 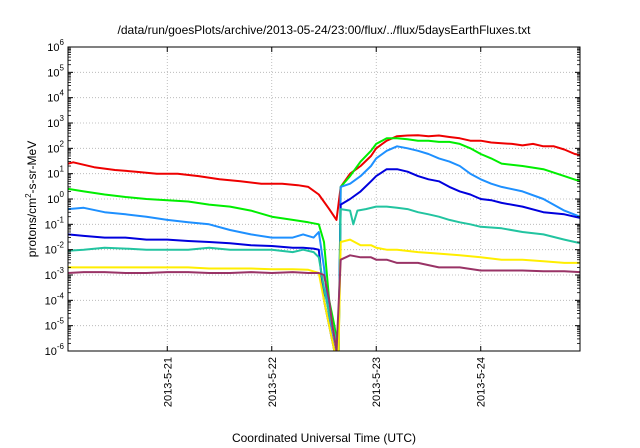 I want to click on y-tick-label: 10², so click(x=55, y=147).